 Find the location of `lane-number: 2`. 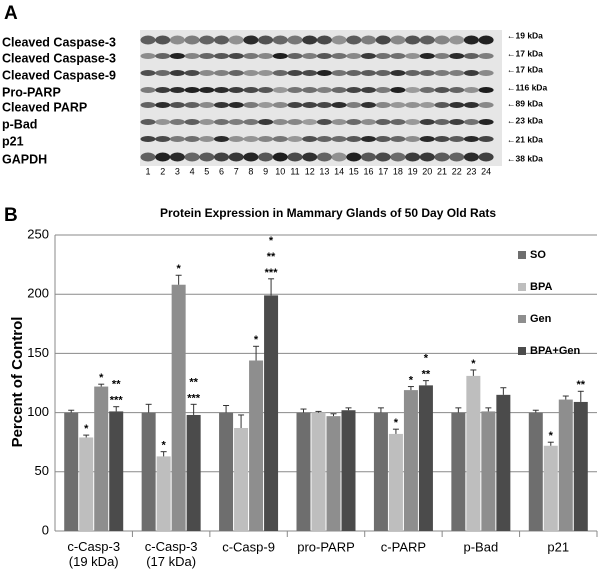

lane-number: 2 is located at coordinates (162, 171).